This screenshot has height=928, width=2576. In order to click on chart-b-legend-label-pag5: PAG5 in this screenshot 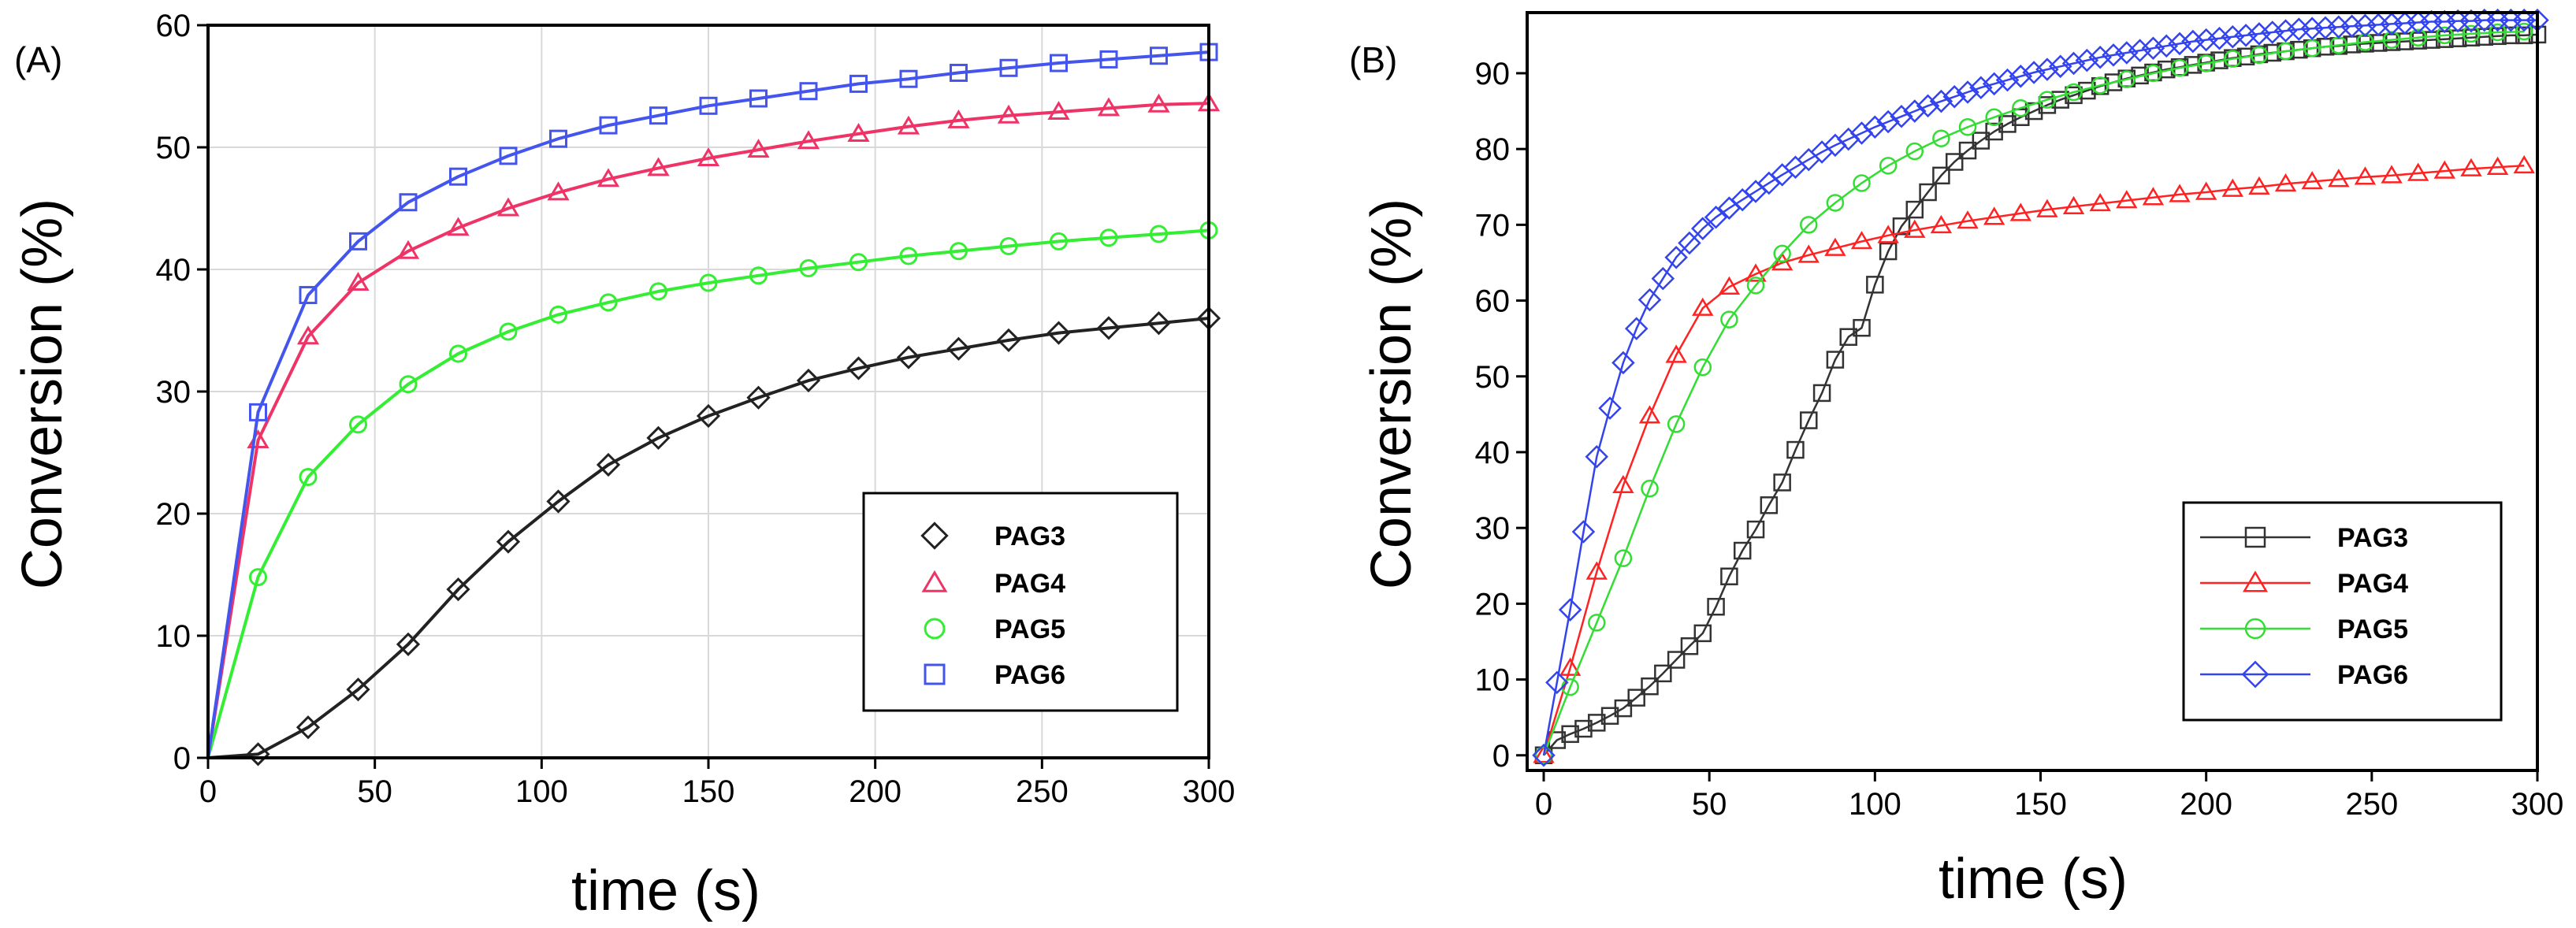, I will do `click(2372, 629)`.